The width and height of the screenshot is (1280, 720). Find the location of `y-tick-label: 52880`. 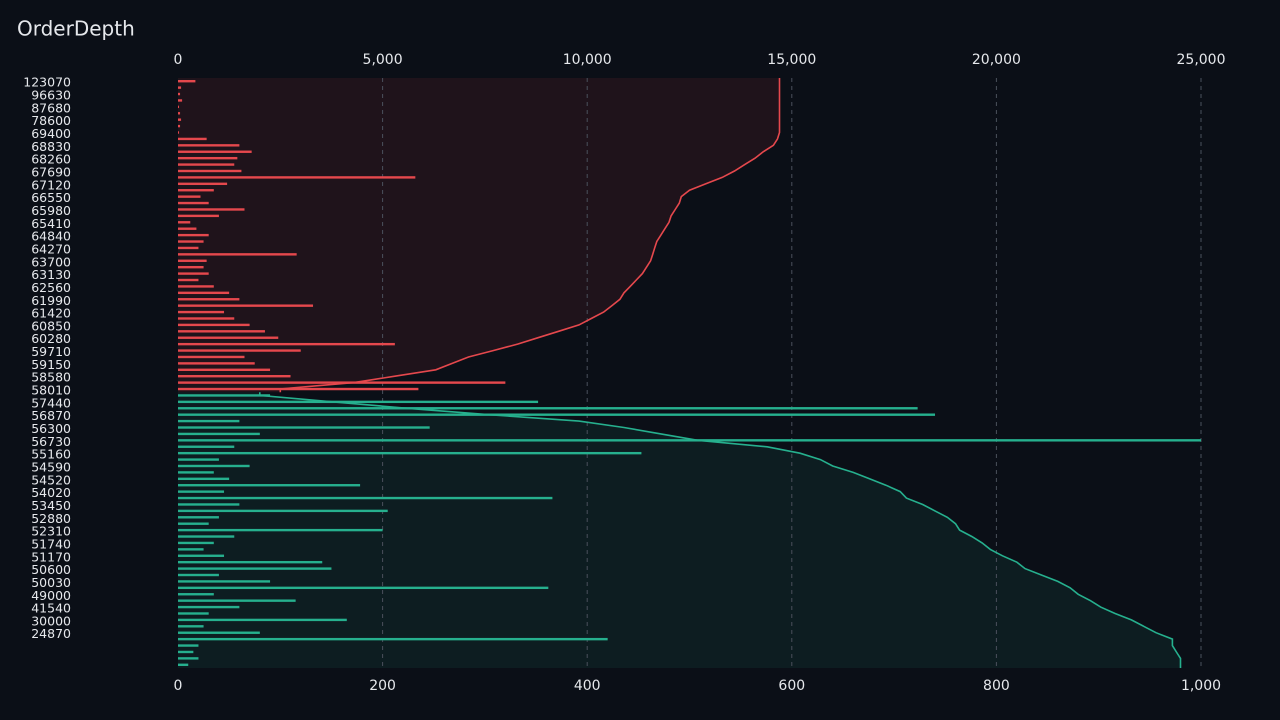

y-tick-label: 52880 is located at coordinates (51, 518).